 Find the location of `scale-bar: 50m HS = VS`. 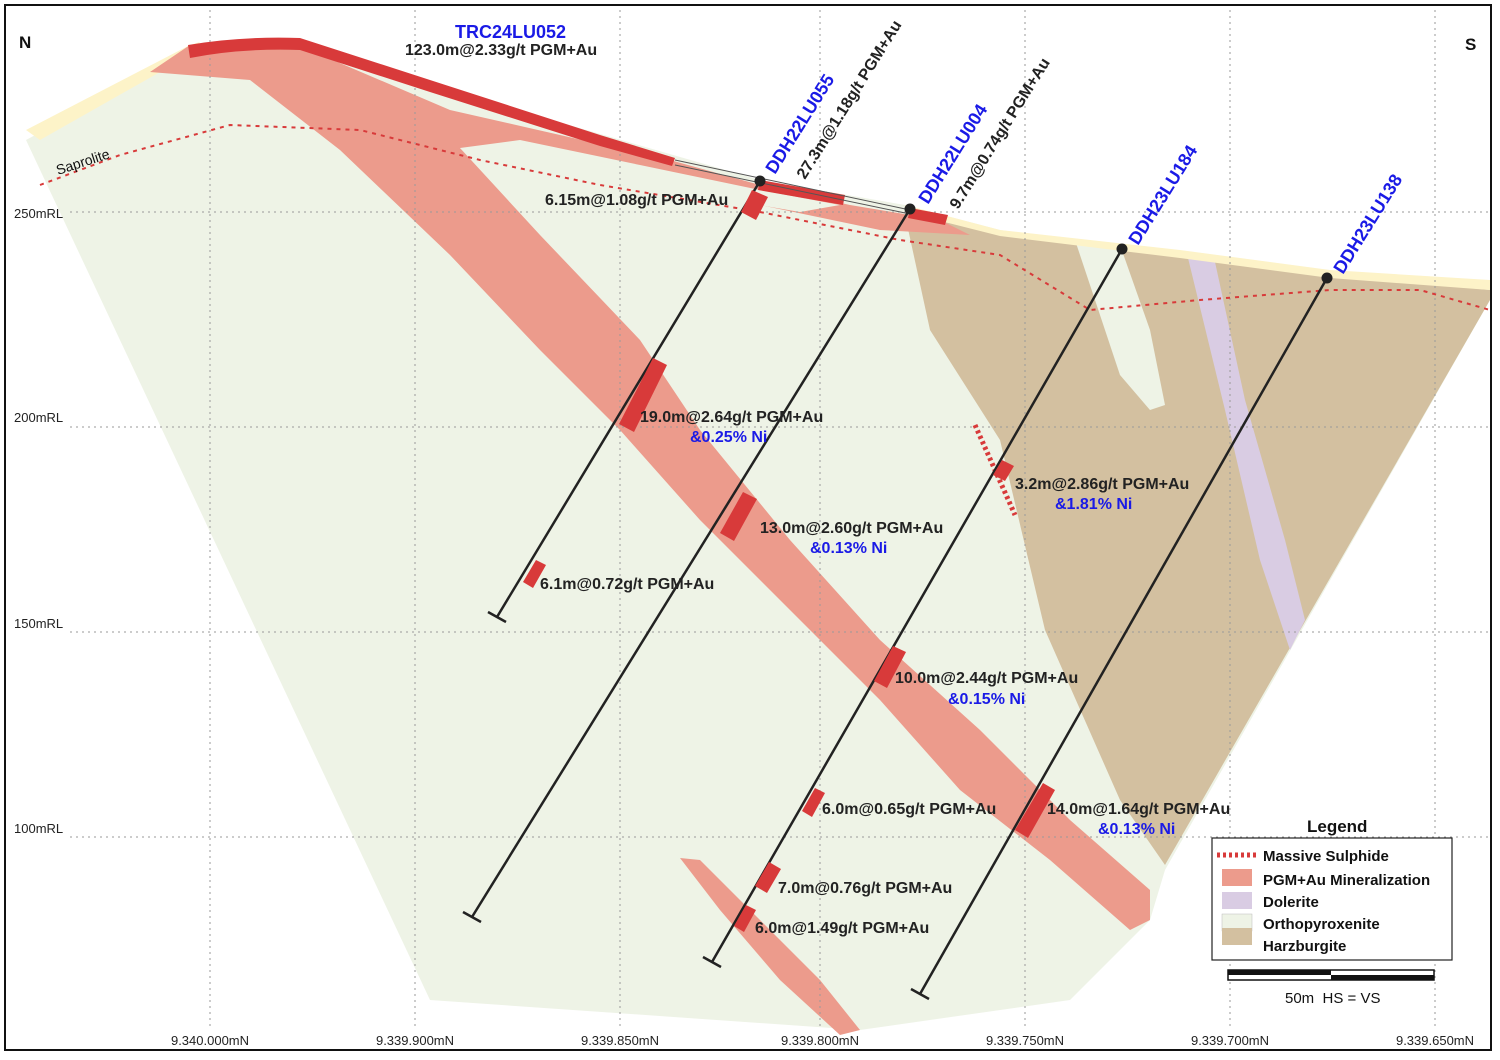

scale-bar: 50m HS = VS is located at coordinates (1331, 988).